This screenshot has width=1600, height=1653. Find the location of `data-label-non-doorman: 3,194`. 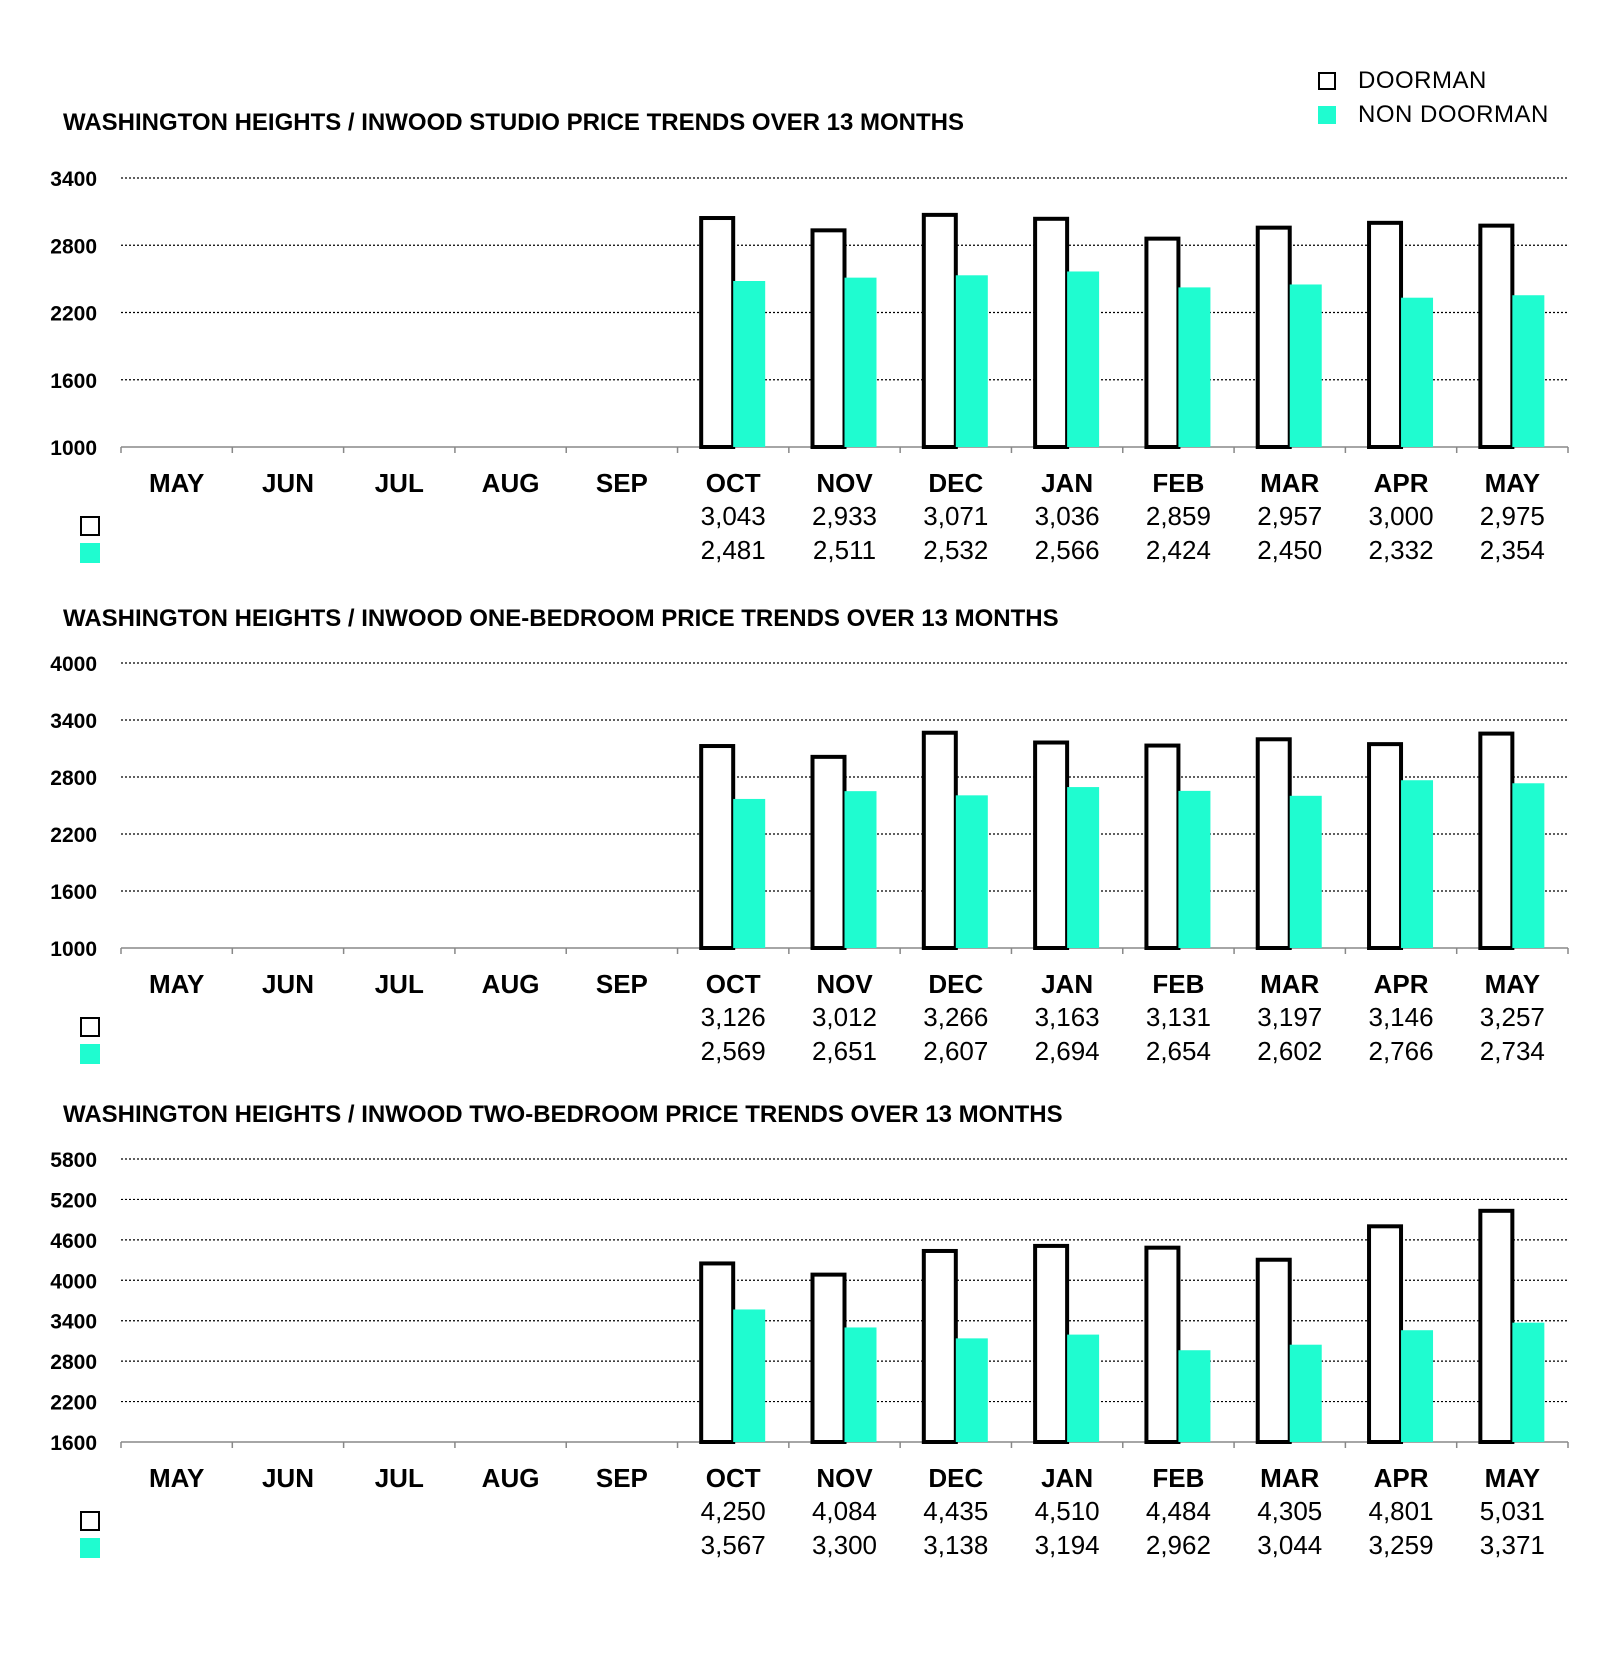

data-label-non-doorman: 3,194 is located at coordinates (1067, 1545).